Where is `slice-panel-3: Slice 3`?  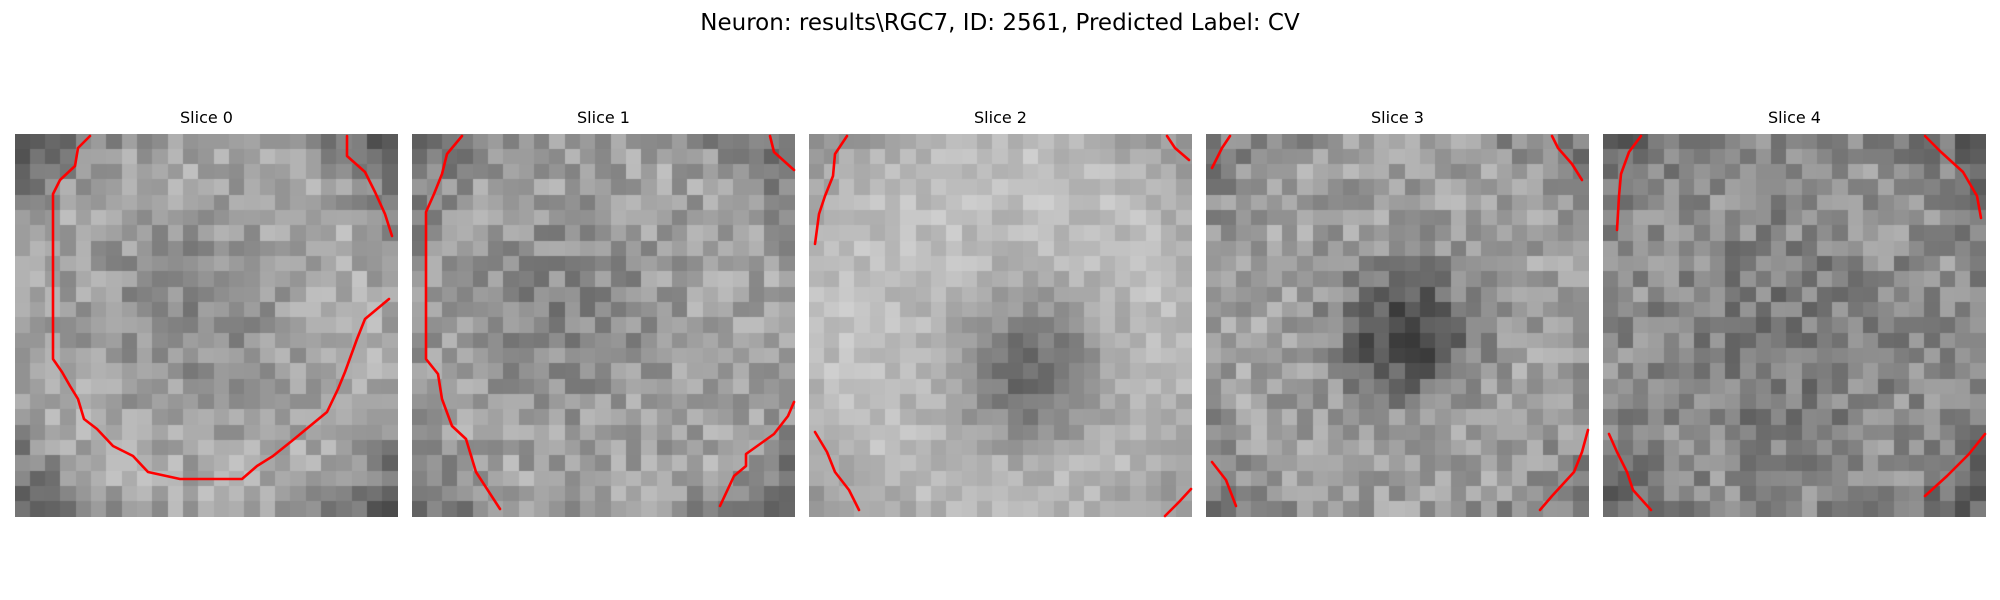
slice-panel-3: Slice 3 is located at coordinates (1398, 313).